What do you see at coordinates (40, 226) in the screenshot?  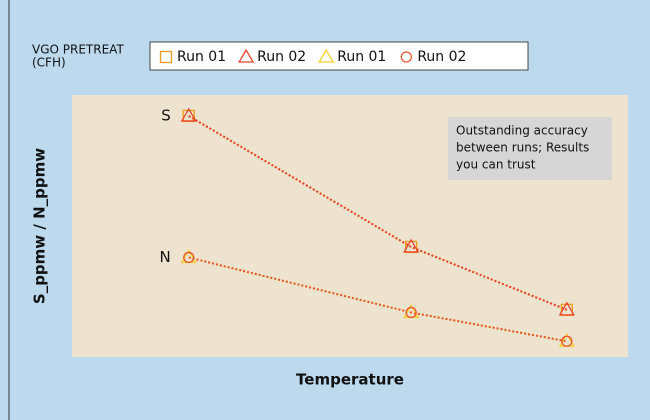 I see `y-axis-label: S_ppmw / N_ppmw` at bounding box center [40, 226].